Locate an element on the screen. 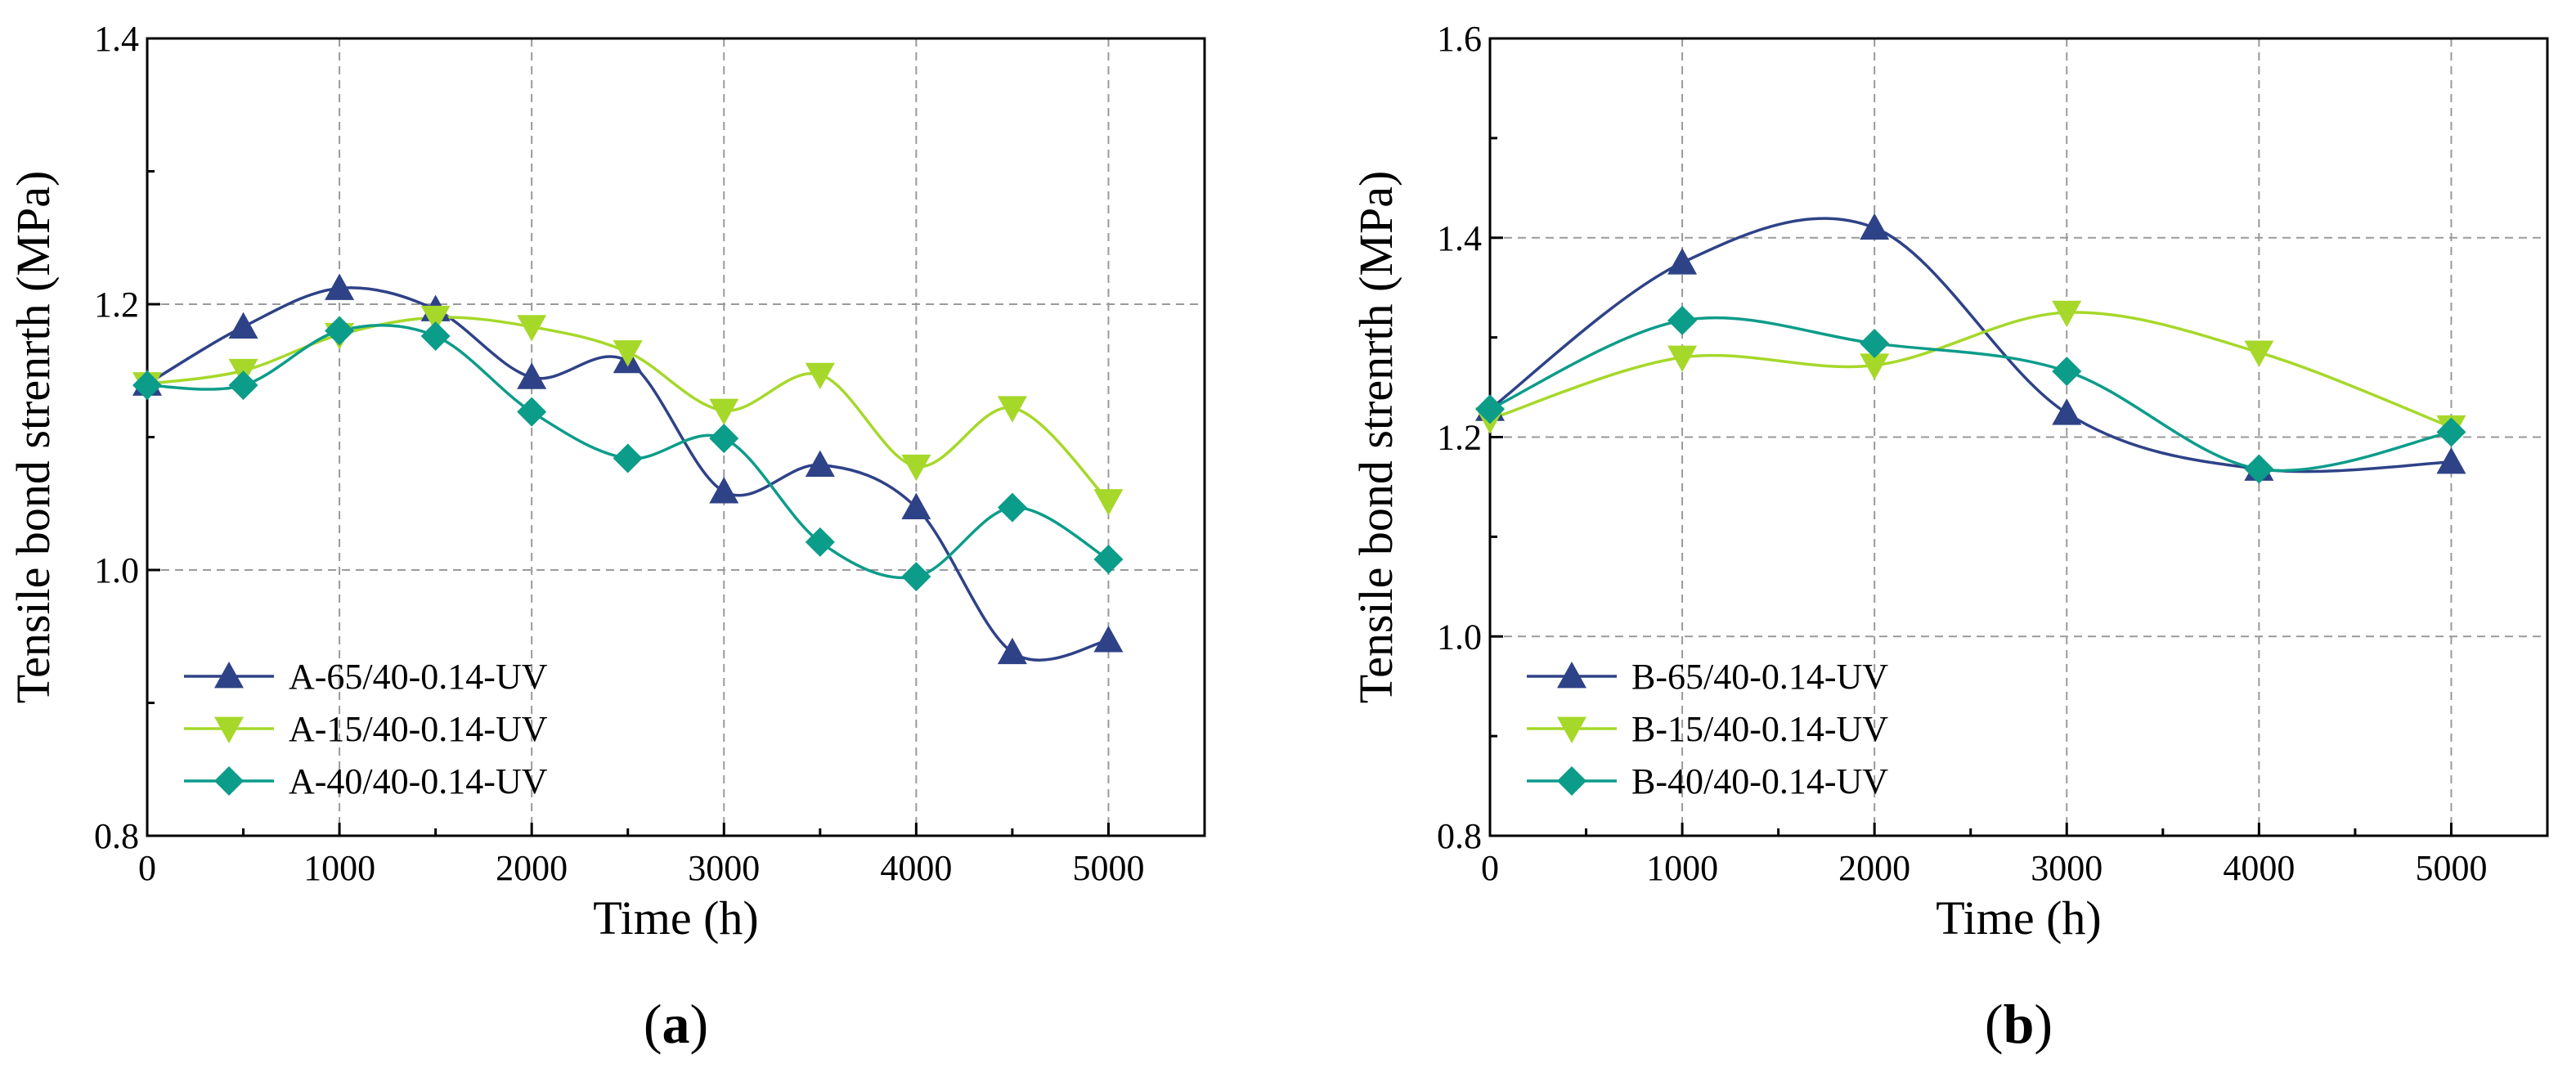 The height and width of the screenshot is (1077, 2576). series-line-B-15/40-0.14-UV is located at coordinates (1971, 370).